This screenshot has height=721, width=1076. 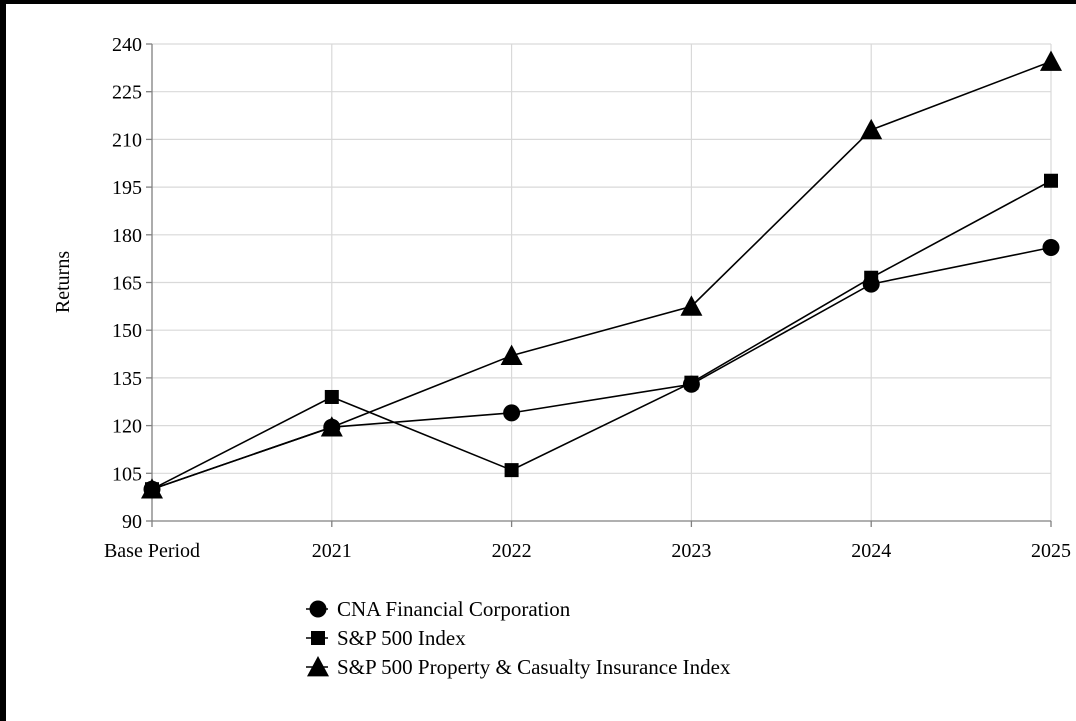 I want to click on x-tick-label: 2025, so click(x=1051, y=551).